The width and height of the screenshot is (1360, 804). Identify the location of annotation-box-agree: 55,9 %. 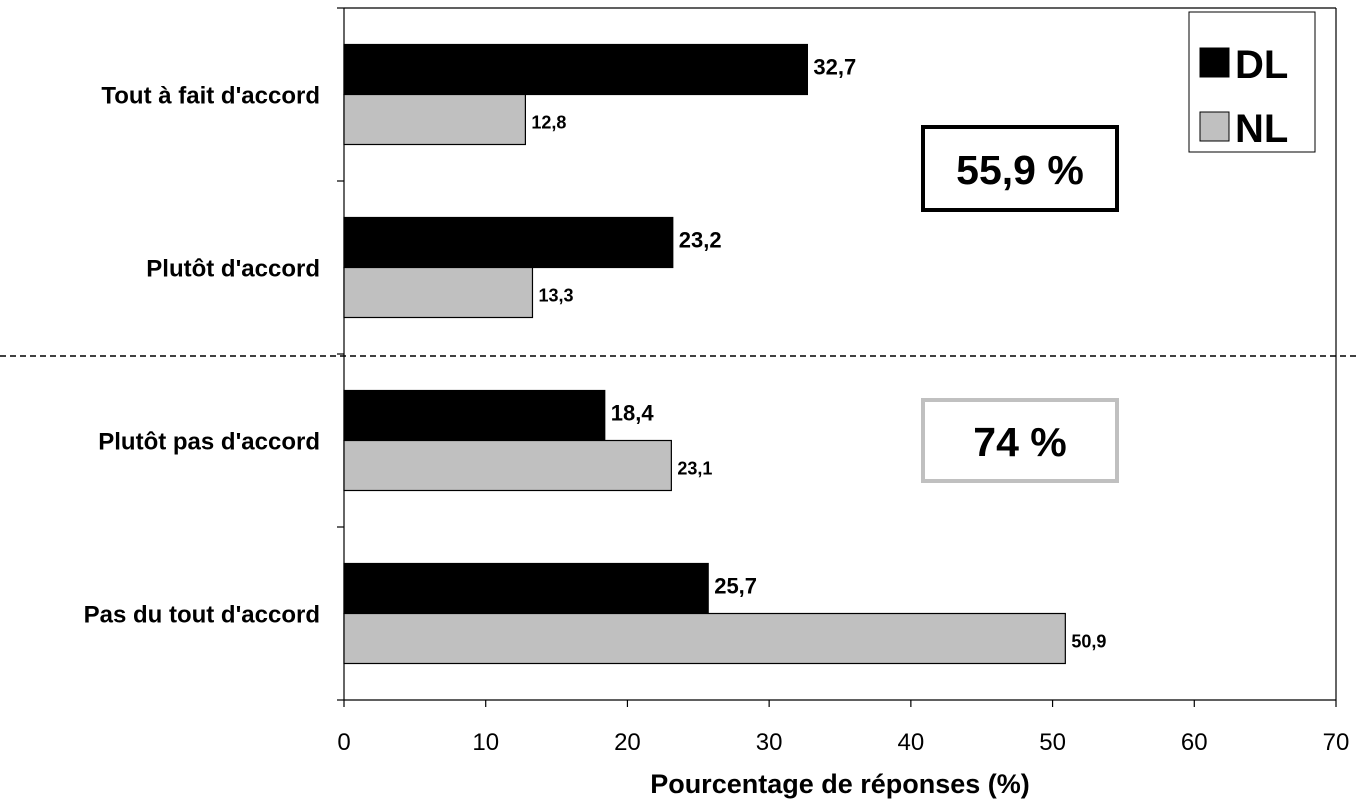
(1020, 168).